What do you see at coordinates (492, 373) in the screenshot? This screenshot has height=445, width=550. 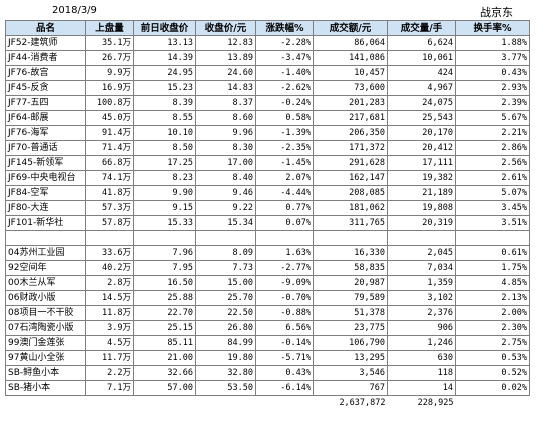 I see `value-cell: 0.52%` at bounding box center [492, 373].